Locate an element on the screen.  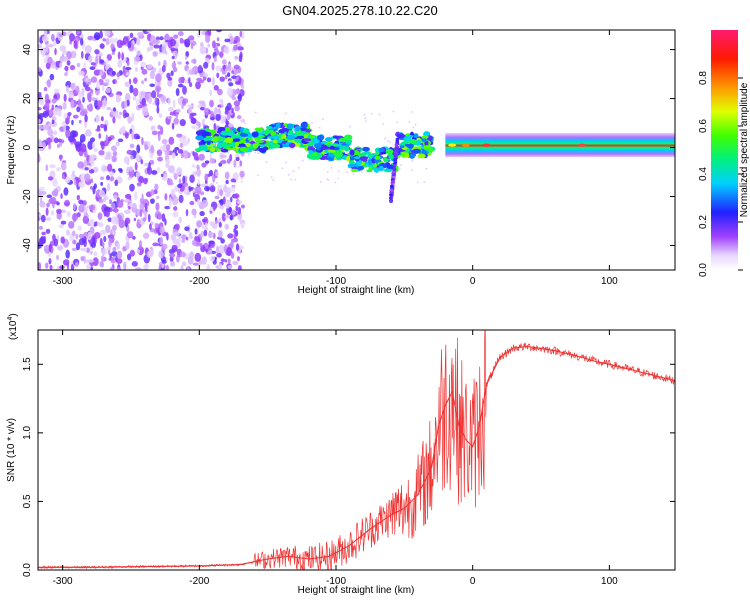
snr-ytick-label: 0.0 is located at coordinates (27, 570).